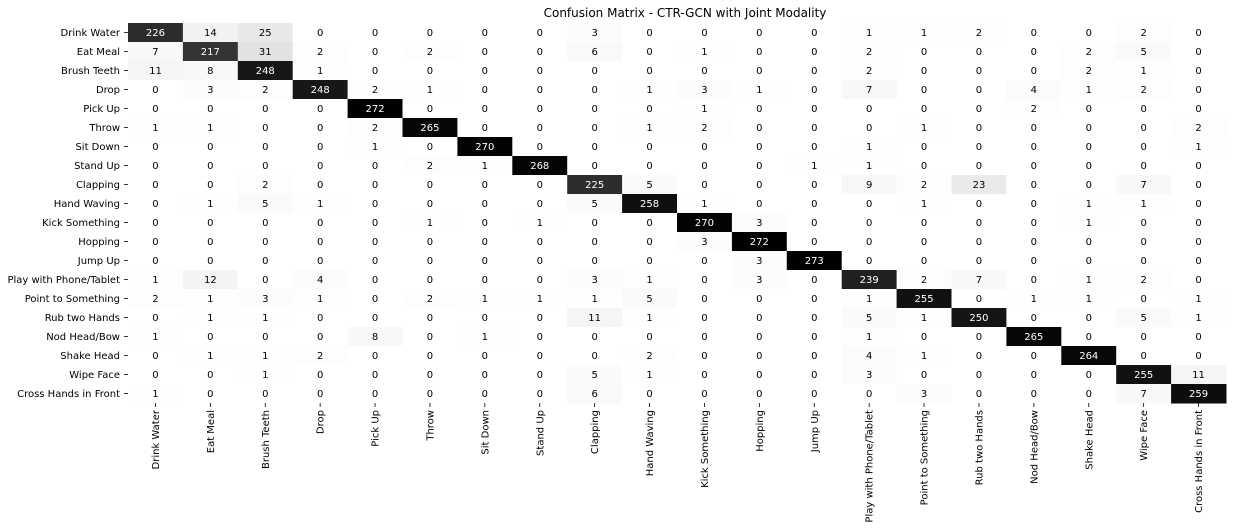  Describe the element at coordinates (649, 299) in the screenshot. I see `cell-value-label: 5` at that location.